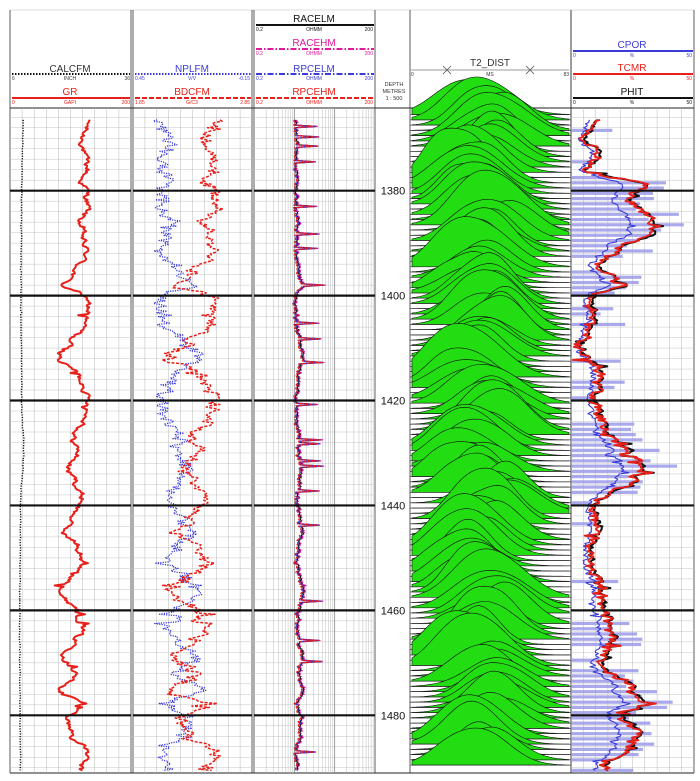 The image size is (700, 781). Describe the element at coordinates (393, 716) in the screenshot. I see `depth-label: 1480` at that location.